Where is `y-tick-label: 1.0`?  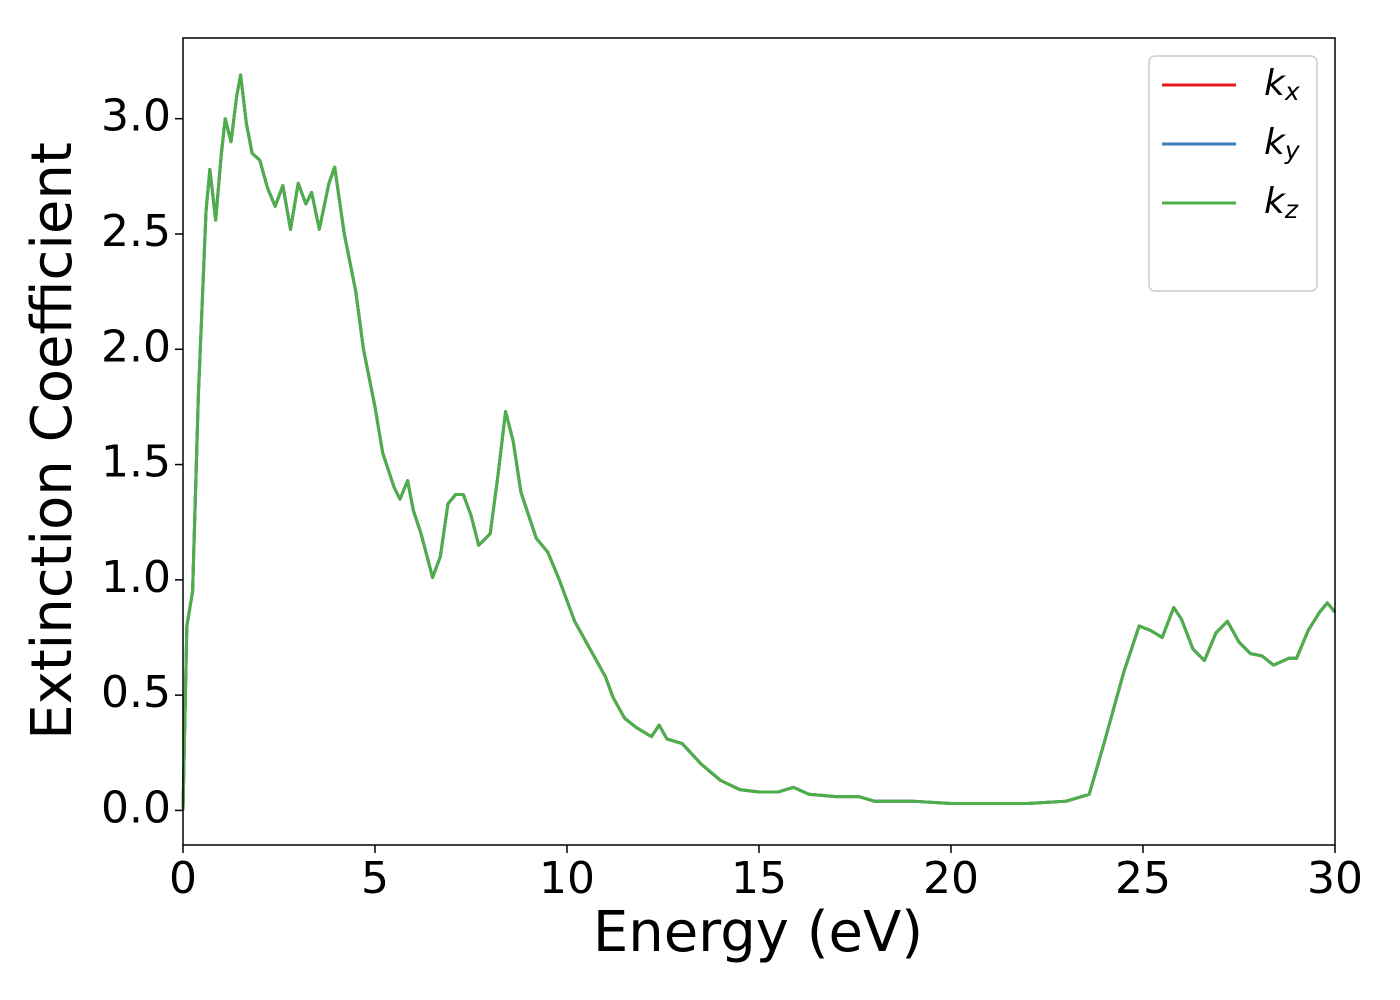 y-tick-label: 1.0 is located at coordinates (136, 577).